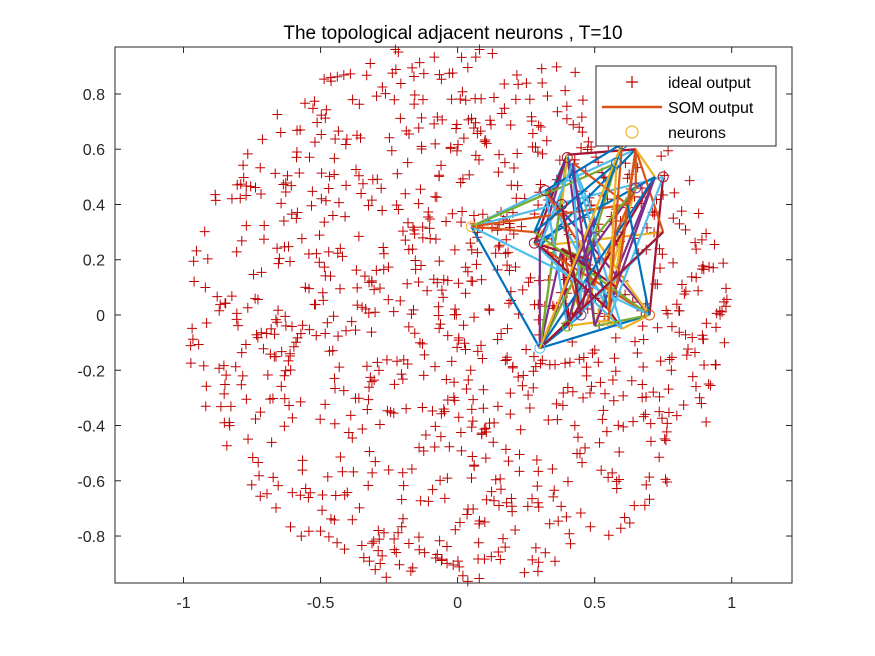 The width and height of the screenshot is (875, 656). I want to click on y-tick-label: 0.4, so click(94, 205).